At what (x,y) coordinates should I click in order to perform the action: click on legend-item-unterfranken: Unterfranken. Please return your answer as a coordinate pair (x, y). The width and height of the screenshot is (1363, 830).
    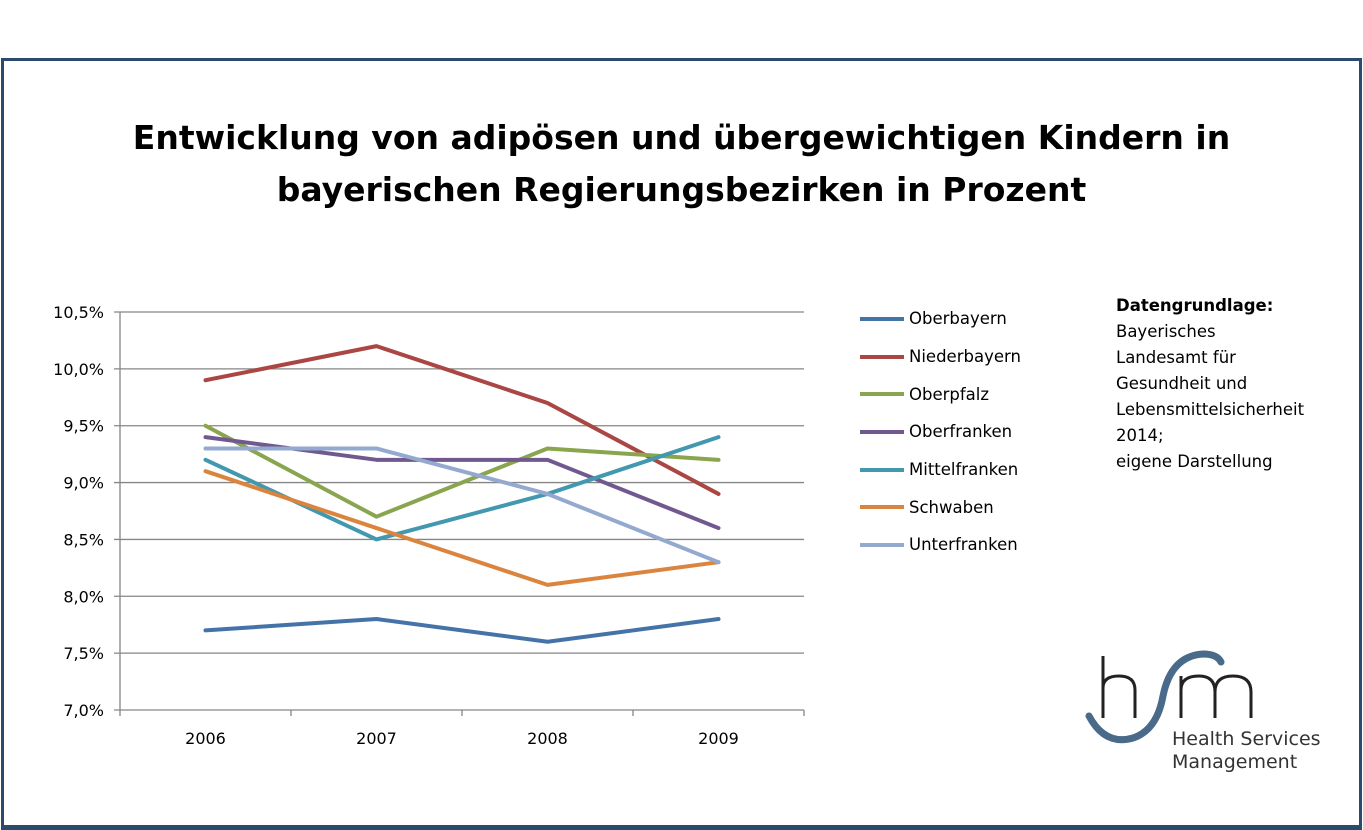
    Looking at the image, I should click on (940, 545).